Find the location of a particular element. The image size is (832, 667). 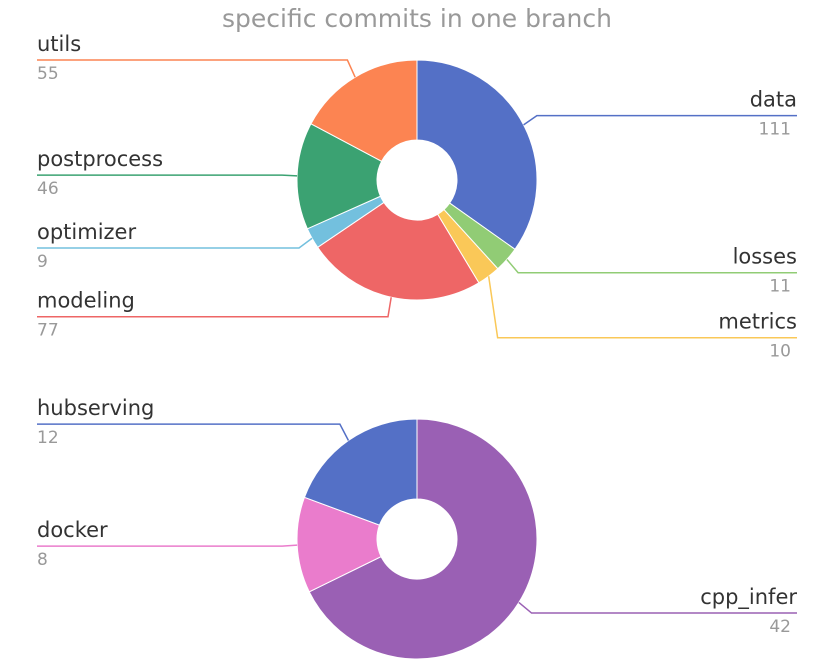

slice-value: 77 is located at coordinates (48, 331).